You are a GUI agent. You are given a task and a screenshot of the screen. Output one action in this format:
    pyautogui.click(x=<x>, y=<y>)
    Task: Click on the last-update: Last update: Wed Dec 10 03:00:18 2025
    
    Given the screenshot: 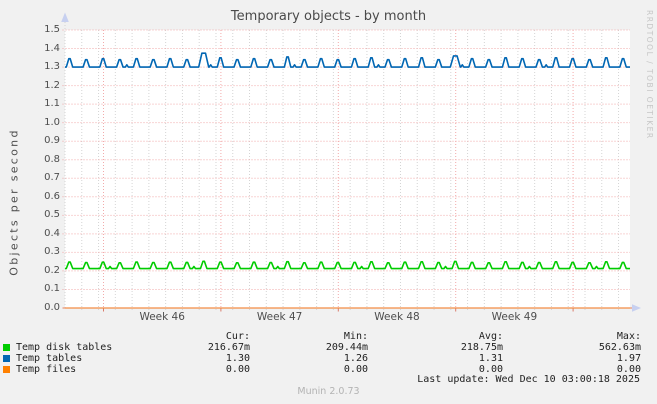 What is the action you would take?
    pyautogui.click(x=528, y=379)
    